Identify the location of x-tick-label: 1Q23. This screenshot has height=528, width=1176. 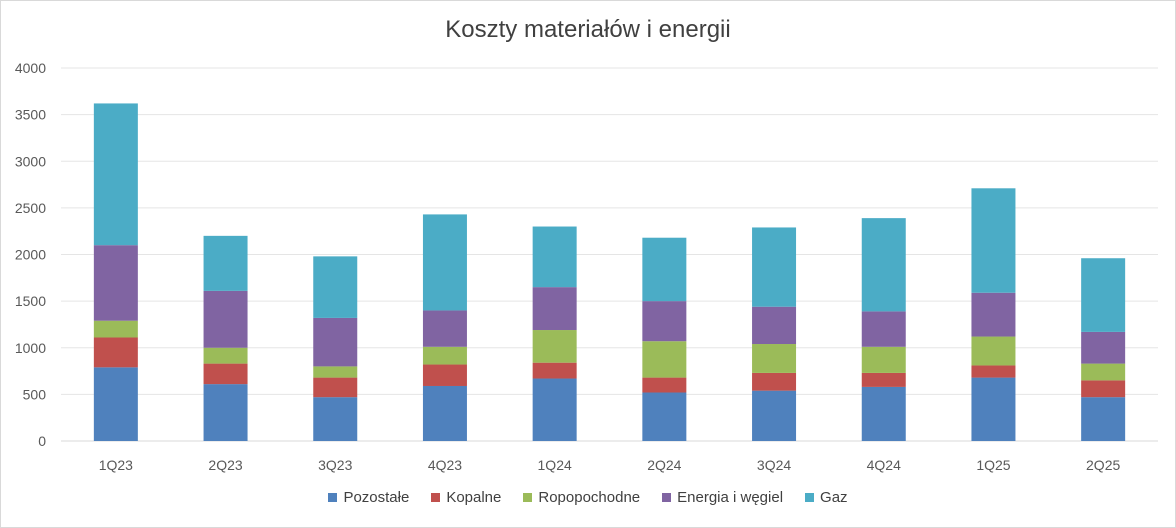
(116, 465).